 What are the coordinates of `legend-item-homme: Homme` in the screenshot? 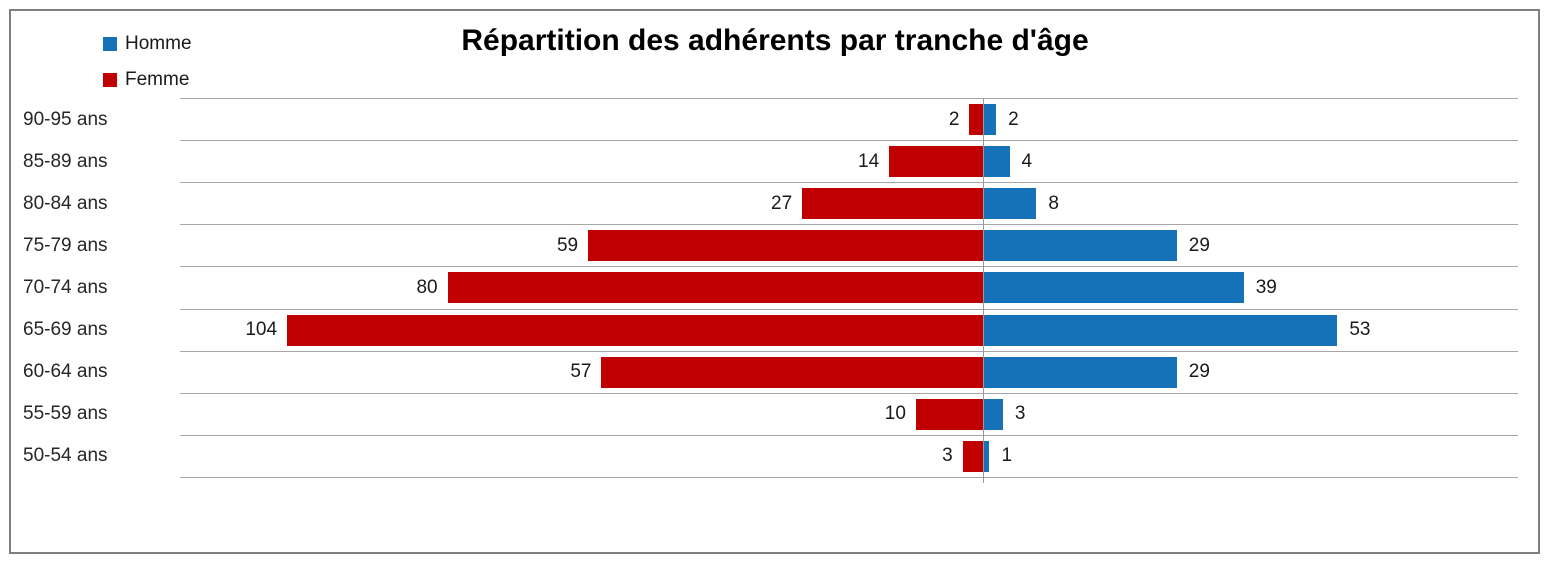 It's located at (147, 44).